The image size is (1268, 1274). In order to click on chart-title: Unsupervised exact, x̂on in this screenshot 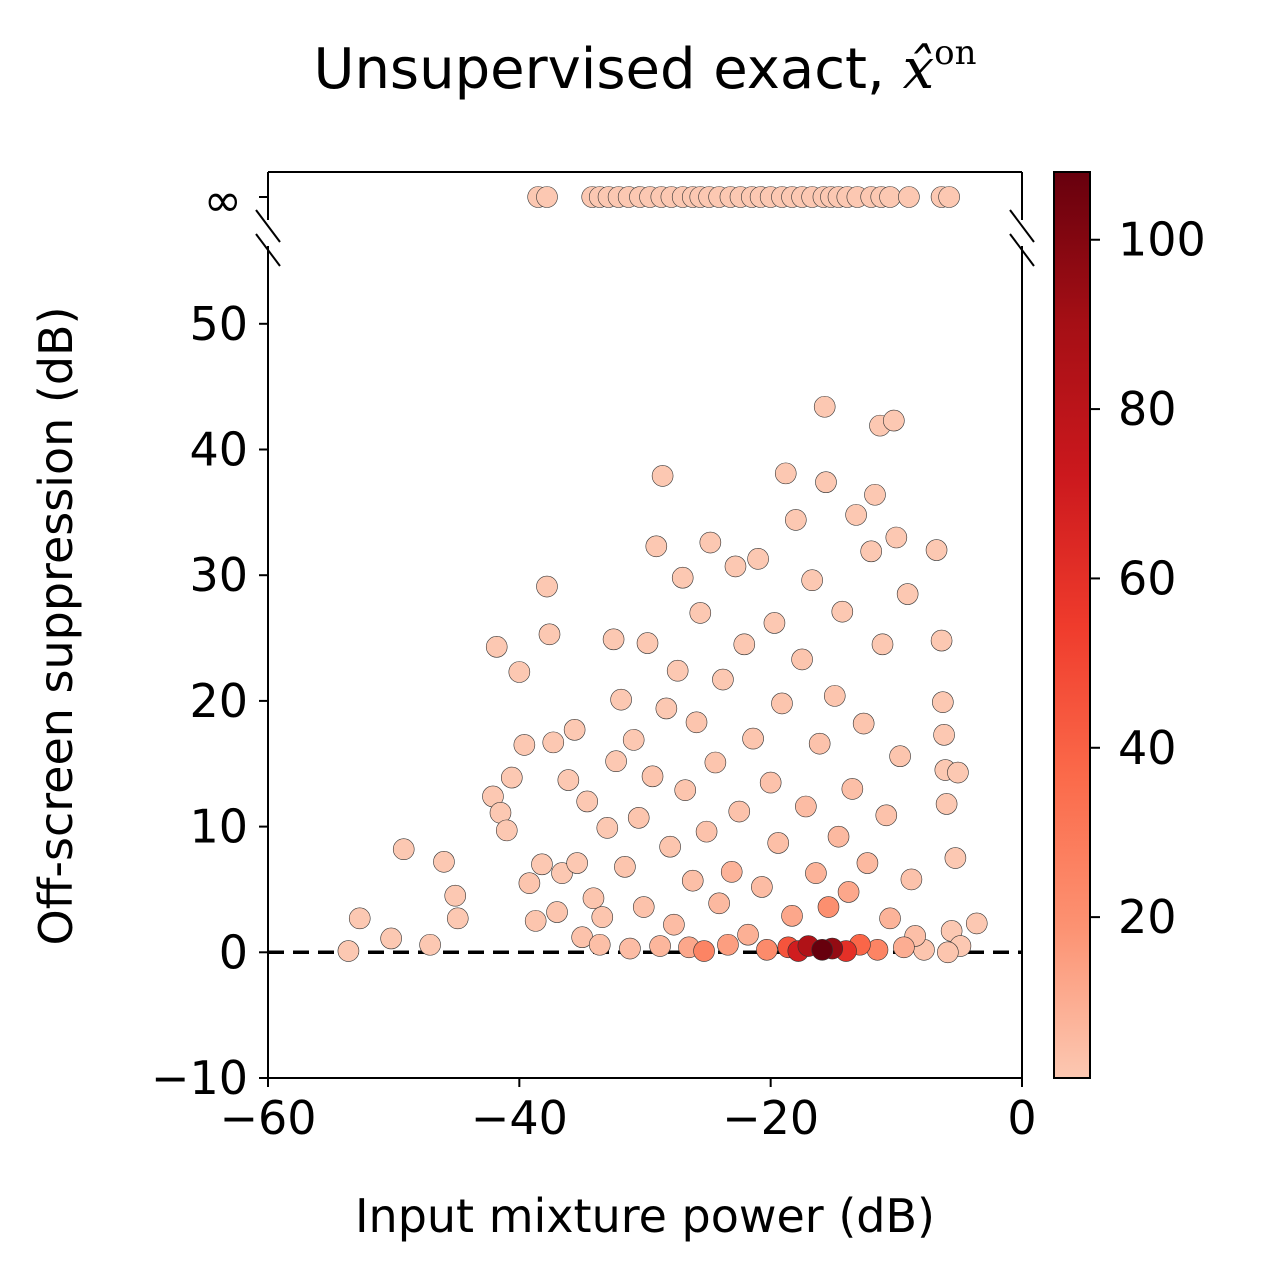, I will do `click(644, 67)`.